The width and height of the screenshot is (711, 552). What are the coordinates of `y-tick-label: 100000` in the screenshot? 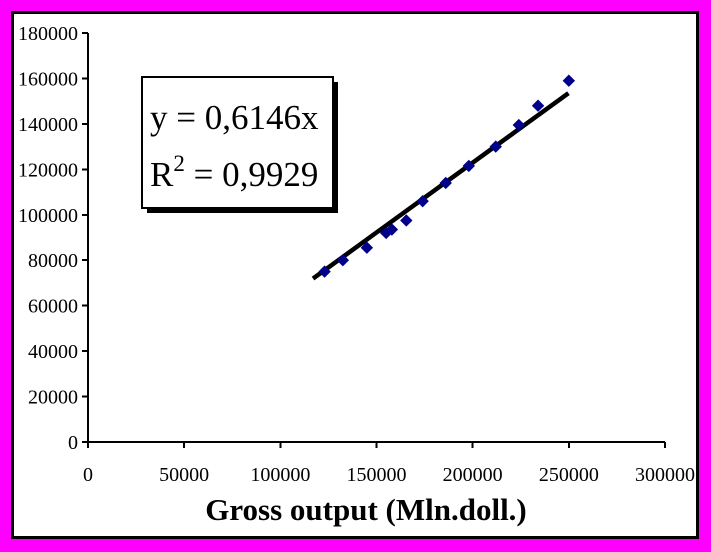 It's located at (48, 216).